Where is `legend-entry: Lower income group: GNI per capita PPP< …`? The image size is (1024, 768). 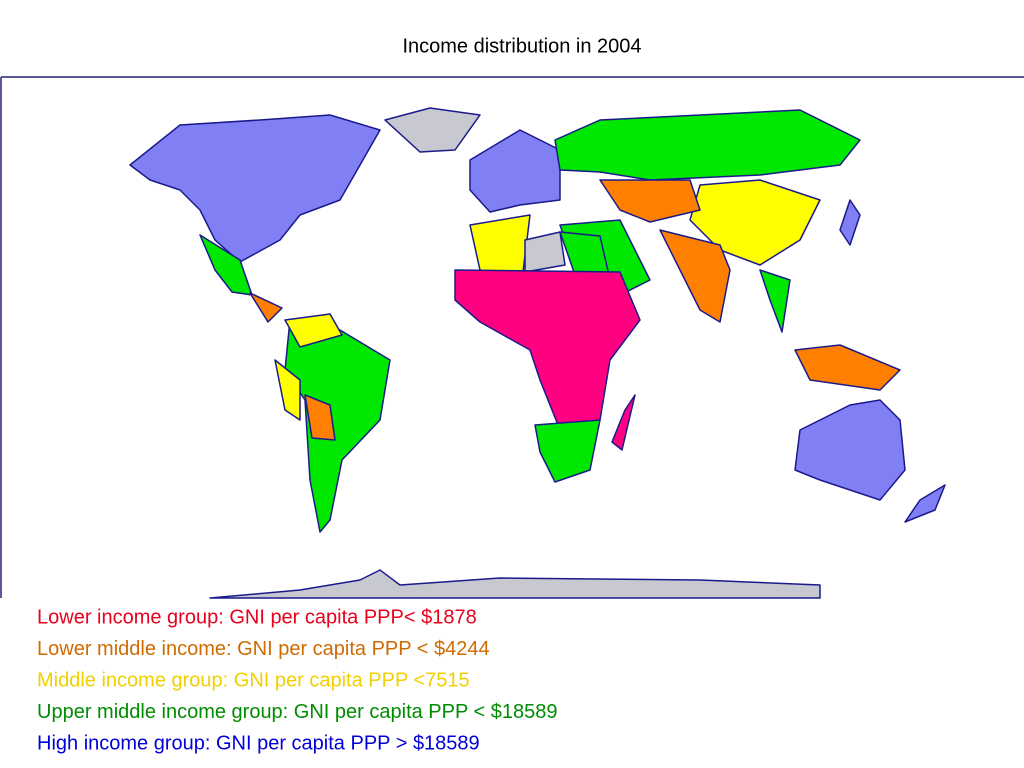 legend-entry: Lower income group: GNI per capita PPP< … is located at coordinates (257, 617).